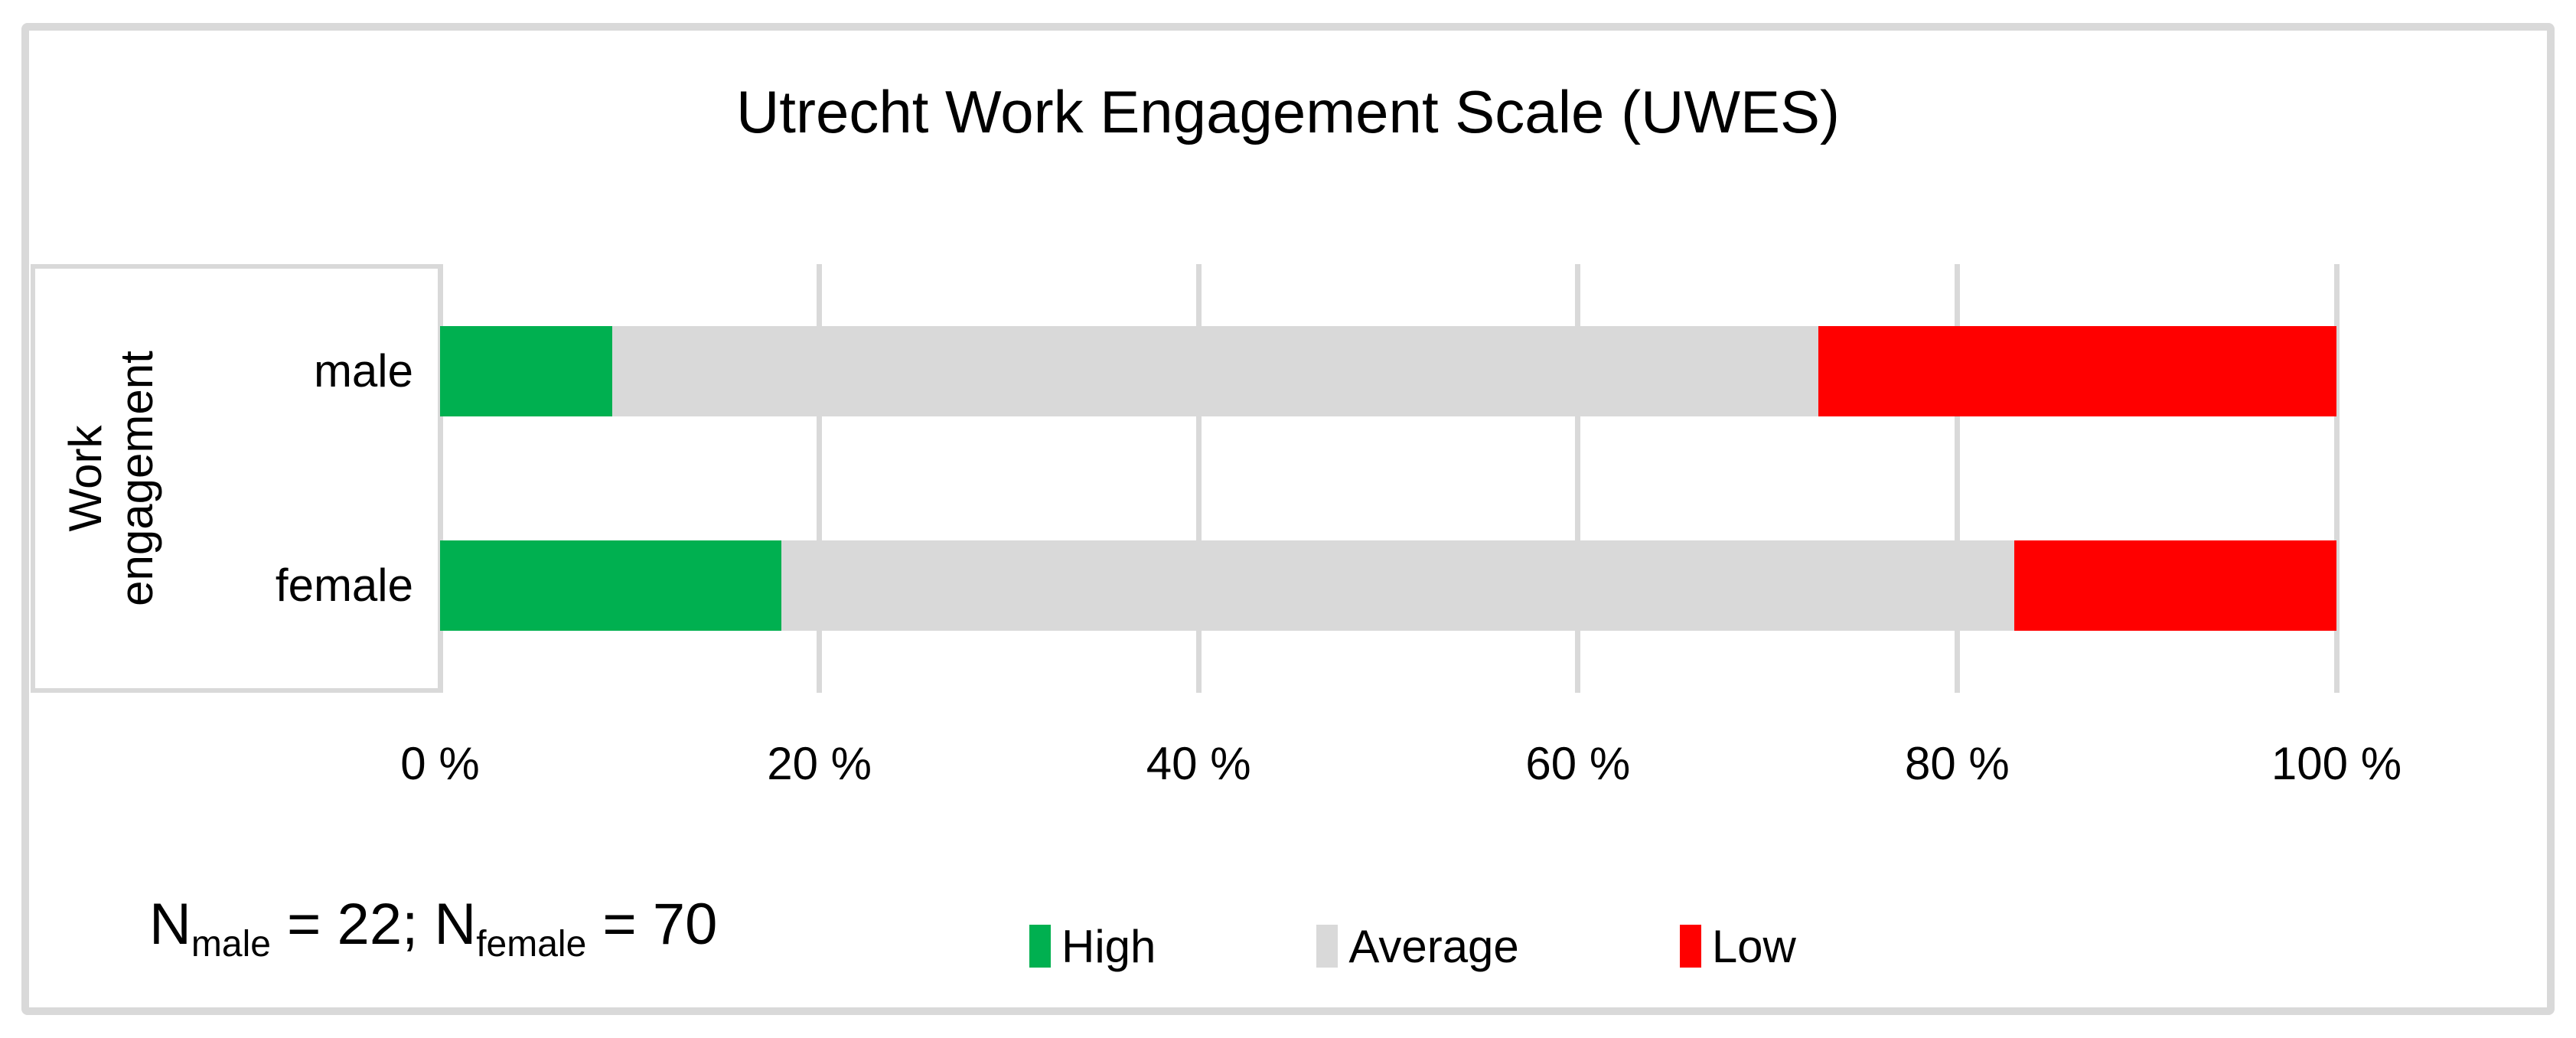 This screenshot has height=1038, width=2576. I want to click on category-label-male: male, so click(363, 371).